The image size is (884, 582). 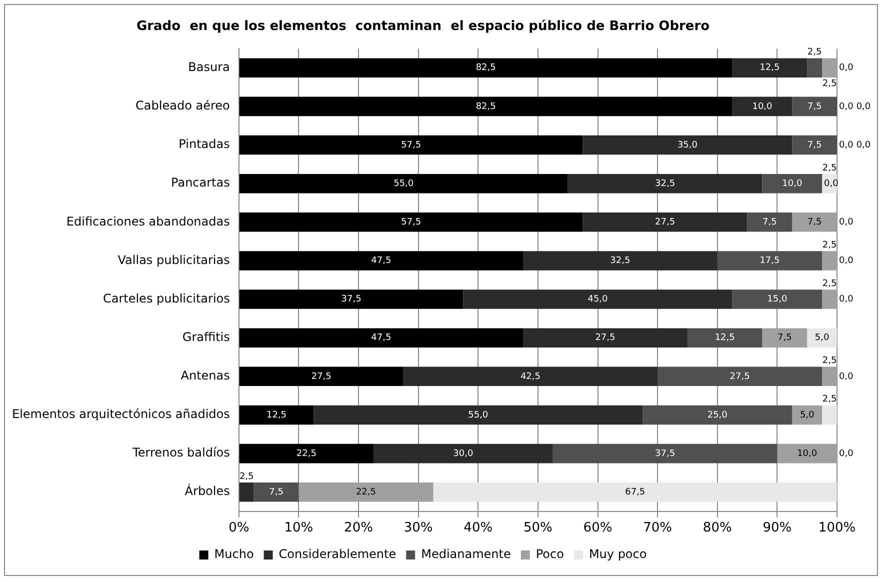 What do you see at coordinates (205, 375) in the screenshot?
I see `y-tick-label: Antenas` at bounding box center [205, 375].